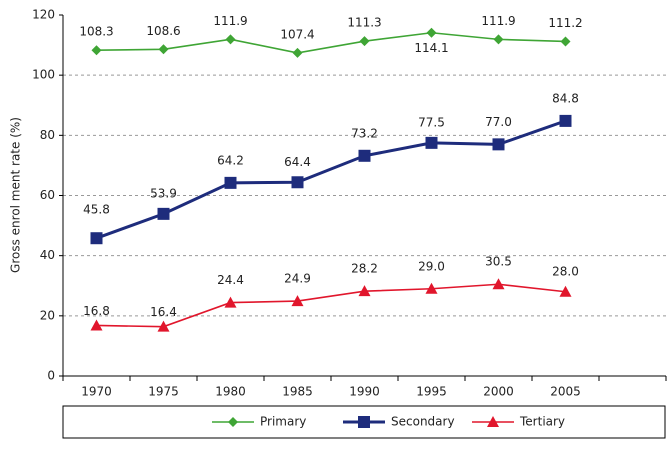 Image resolution: width=667 pixels, height=450 pixels. What do you see at coordinates (364, 23) in the screenshot?
I see `data-label: 111.3` at bounding box center [364, 23].